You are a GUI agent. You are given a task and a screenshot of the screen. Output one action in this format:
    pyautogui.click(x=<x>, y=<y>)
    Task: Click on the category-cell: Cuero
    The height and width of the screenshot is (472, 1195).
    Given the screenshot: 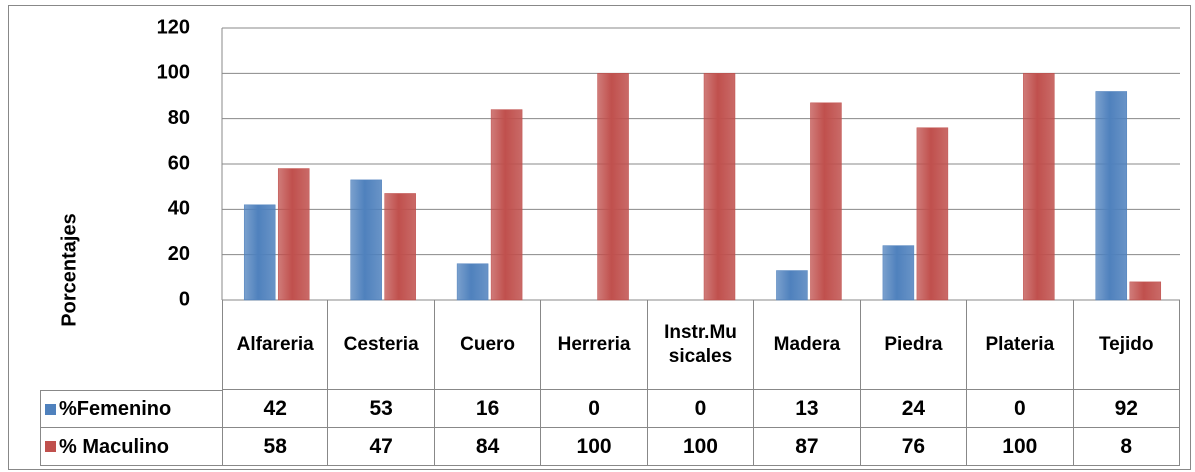 What is the action you would take?
    pyautogui.click(x=488, y=345)
    